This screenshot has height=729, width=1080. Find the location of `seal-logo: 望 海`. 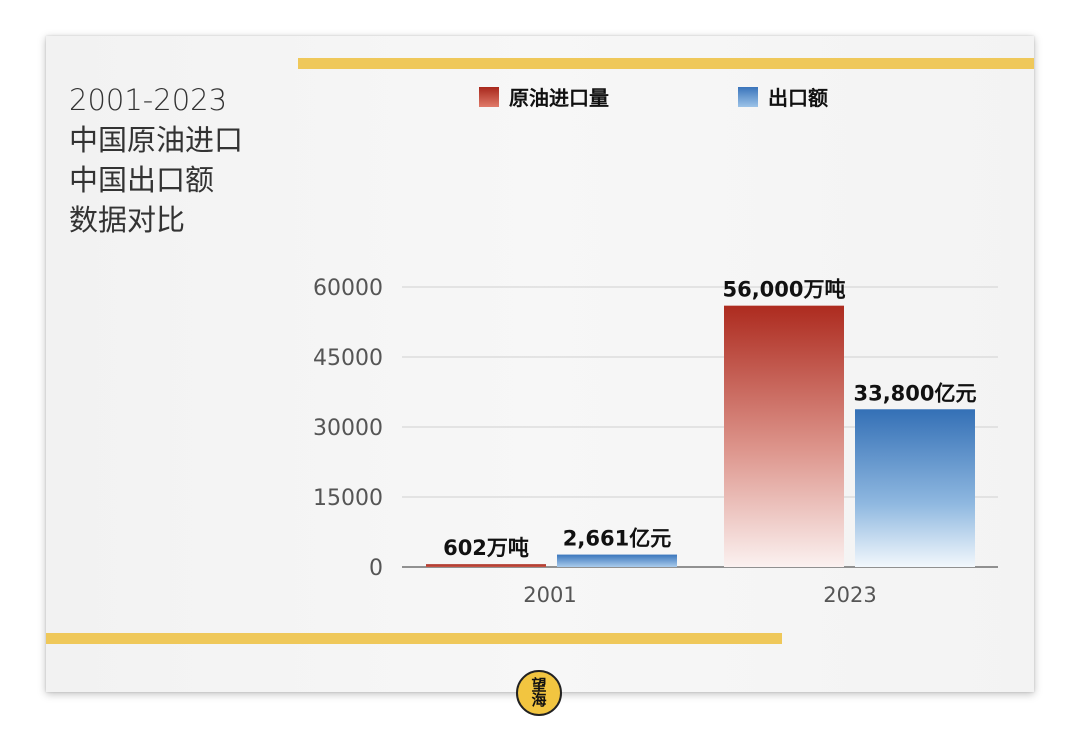

seal-logo: 望 海 is located at coordinates (539, 693).